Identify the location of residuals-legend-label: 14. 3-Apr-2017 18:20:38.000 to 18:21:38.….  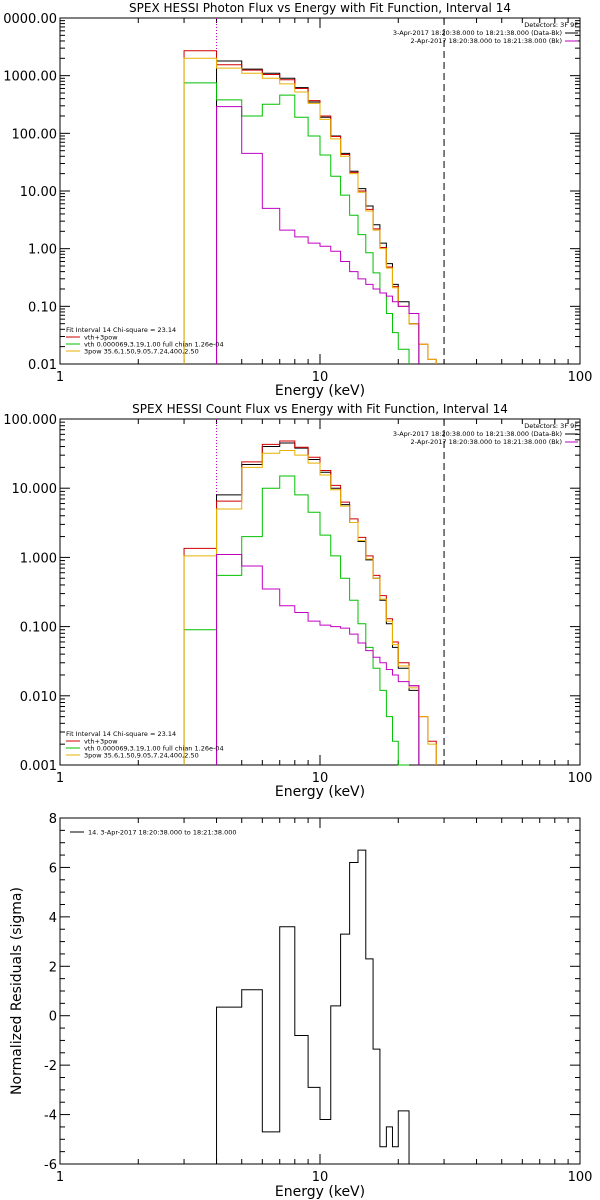
(162, 833).